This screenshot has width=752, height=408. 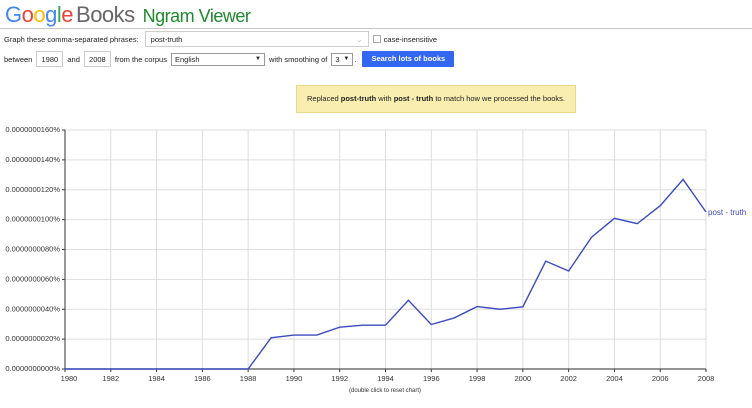 I want to click on x-tick-label: 1996, so click(x=431, y=378).